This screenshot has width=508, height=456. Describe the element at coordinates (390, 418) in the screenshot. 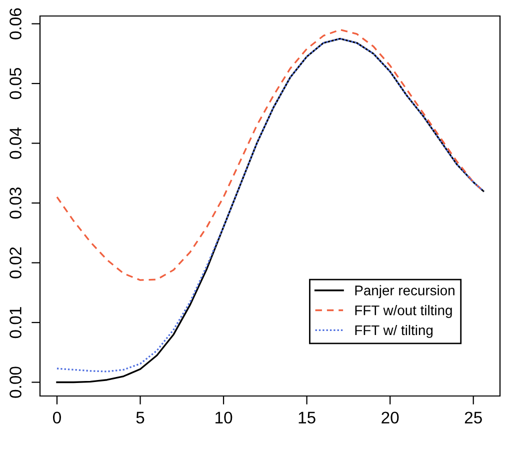

I see `x-tick-label: 20` at that location.